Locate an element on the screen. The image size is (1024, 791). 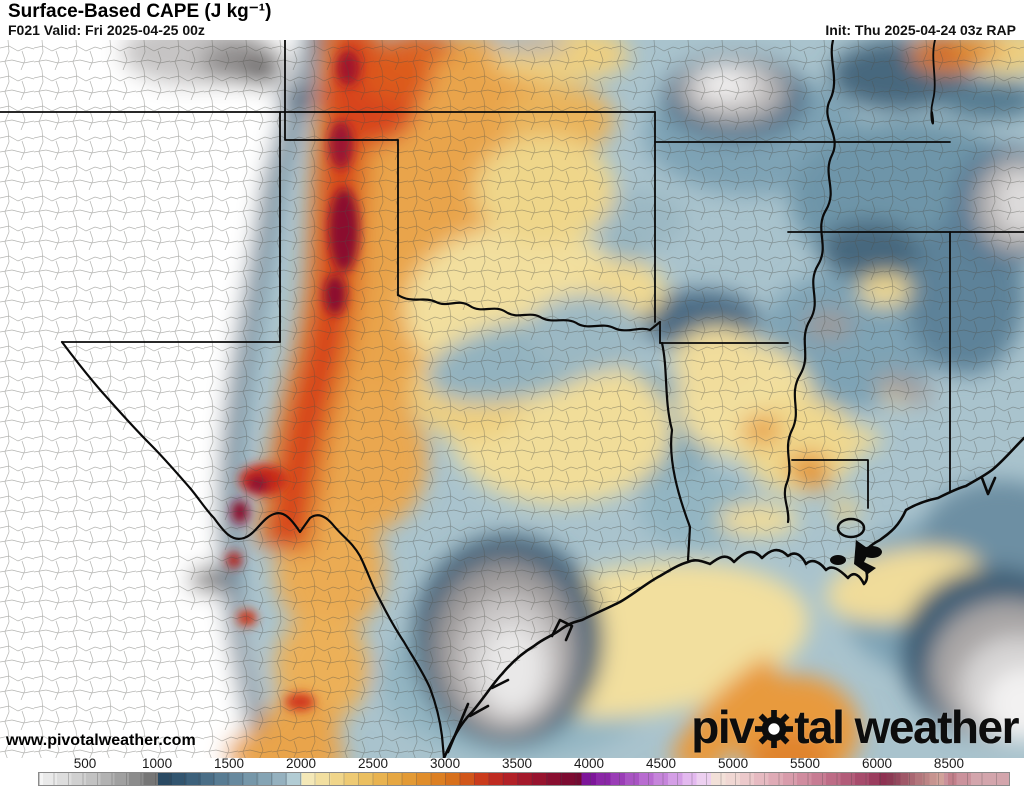
colorbar-tick: 2000 is located at coordinates (301, 763).